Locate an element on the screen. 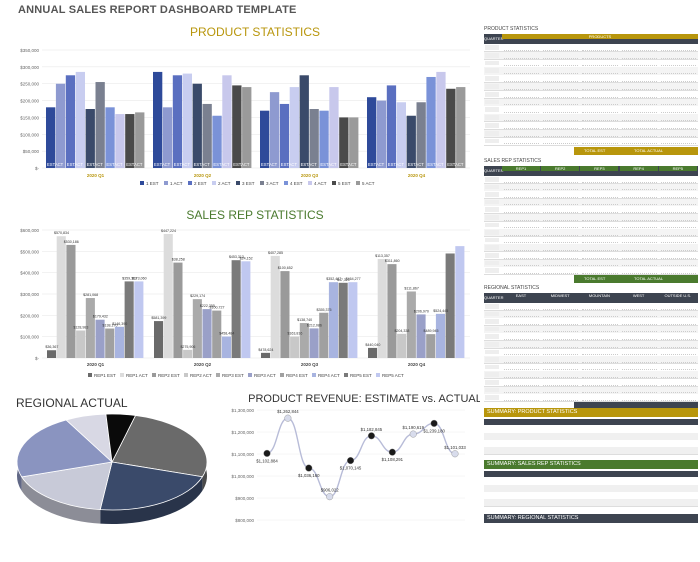  data-label: $138,740 is located at coordinates (304, 320).